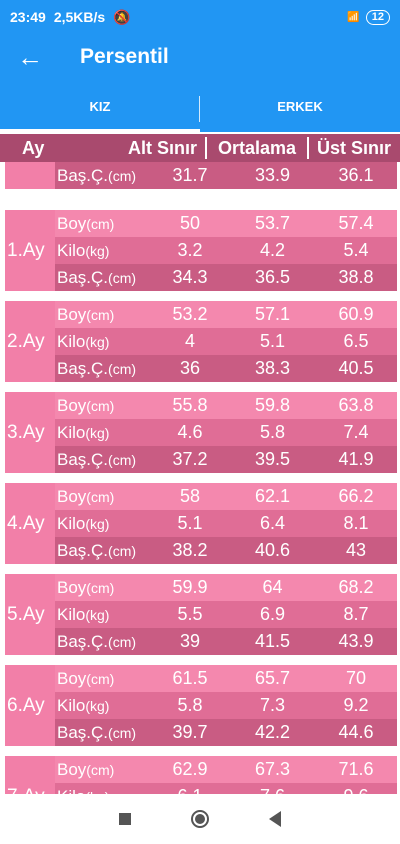 This screenshot has height=844, width=400. I want to click on value-alt: 39, so click(190, 641).